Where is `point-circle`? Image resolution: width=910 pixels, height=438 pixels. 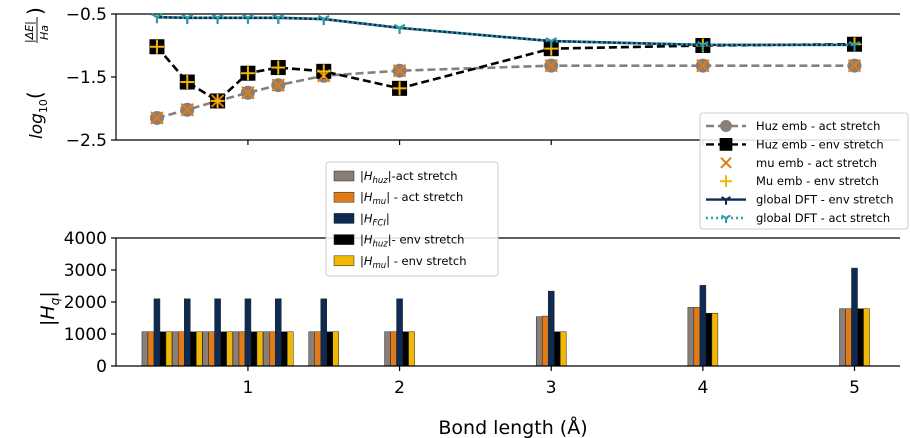
point-circle is located at coordinates (726, 126).